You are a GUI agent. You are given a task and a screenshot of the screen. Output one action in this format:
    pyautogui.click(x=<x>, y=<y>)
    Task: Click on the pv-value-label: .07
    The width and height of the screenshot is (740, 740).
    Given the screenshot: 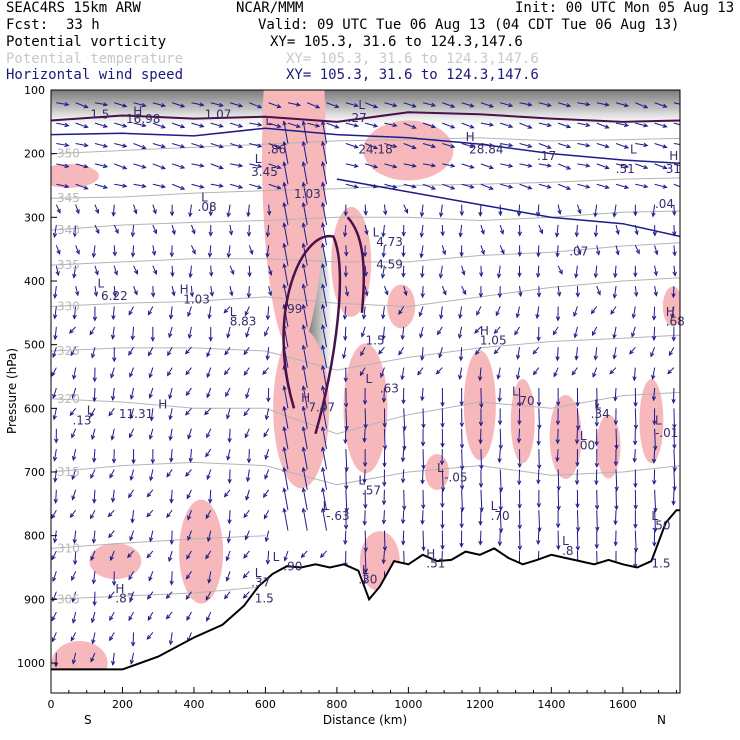 What is the action you would take?
    pyautogui.click(x=578, y=252)
    